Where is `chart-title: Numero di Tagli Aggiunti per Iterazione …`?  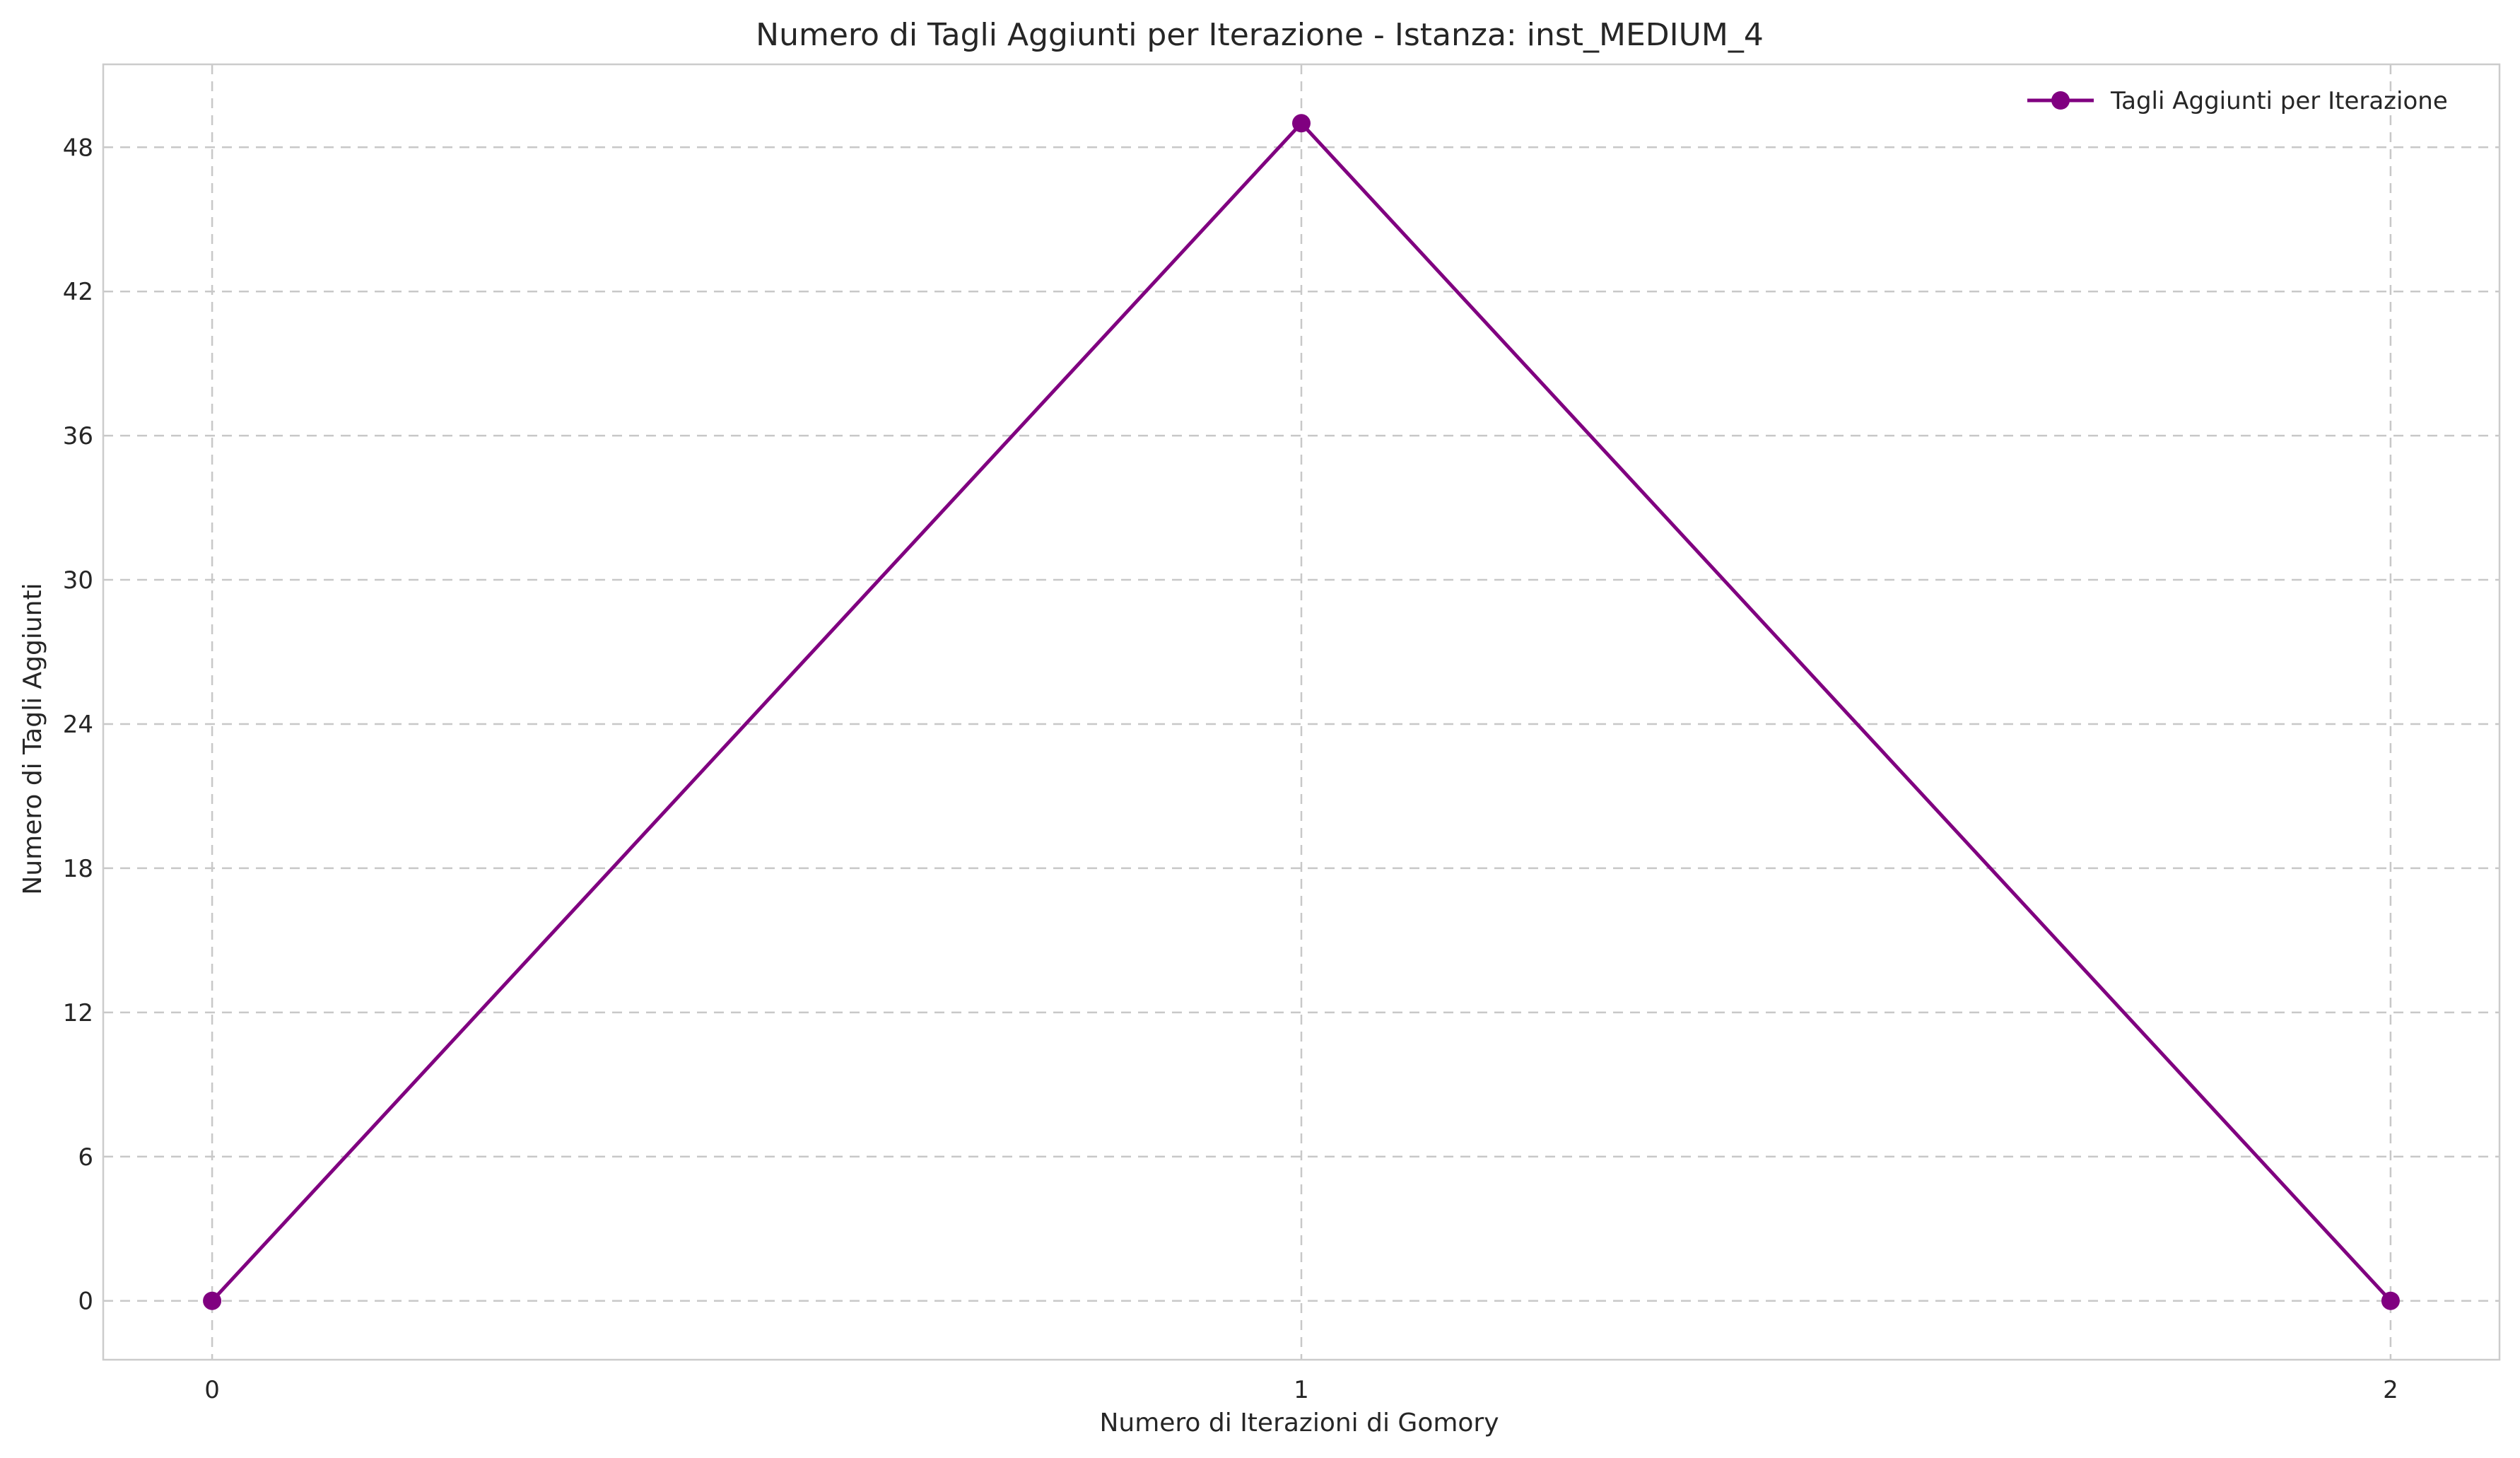 chart-title: Numero di Tagli Aggiunti per Iterazione … is located at coordinates (1260, 35).